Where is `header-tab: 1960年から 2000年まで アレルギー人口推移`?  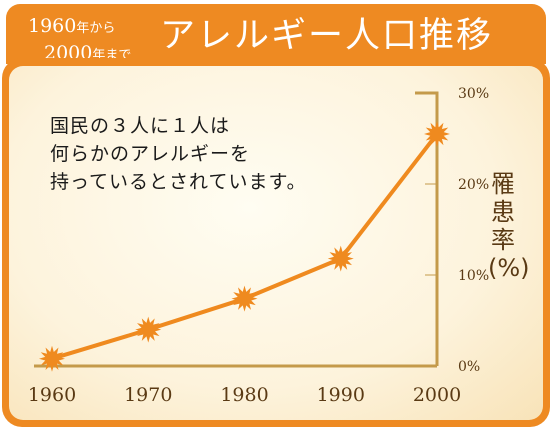 header-tab: 1960年から 2000年まで アレルギー人口推移 is located at coordinates (276, 34).